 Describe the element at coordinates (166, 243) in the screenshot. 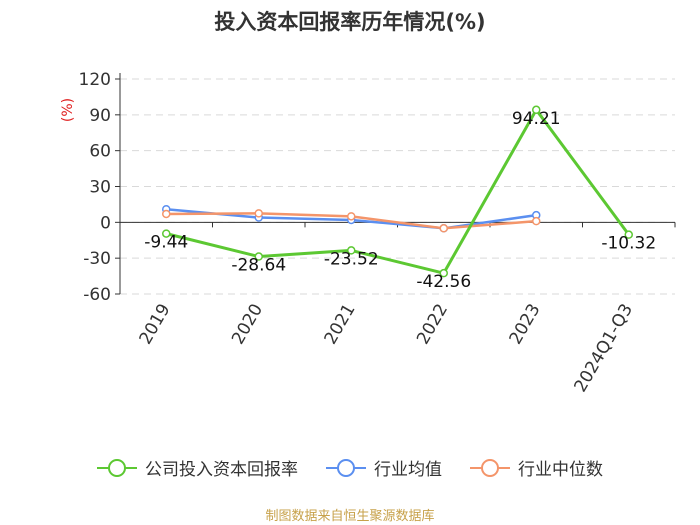

I see `data-label: -9.44` at that location.